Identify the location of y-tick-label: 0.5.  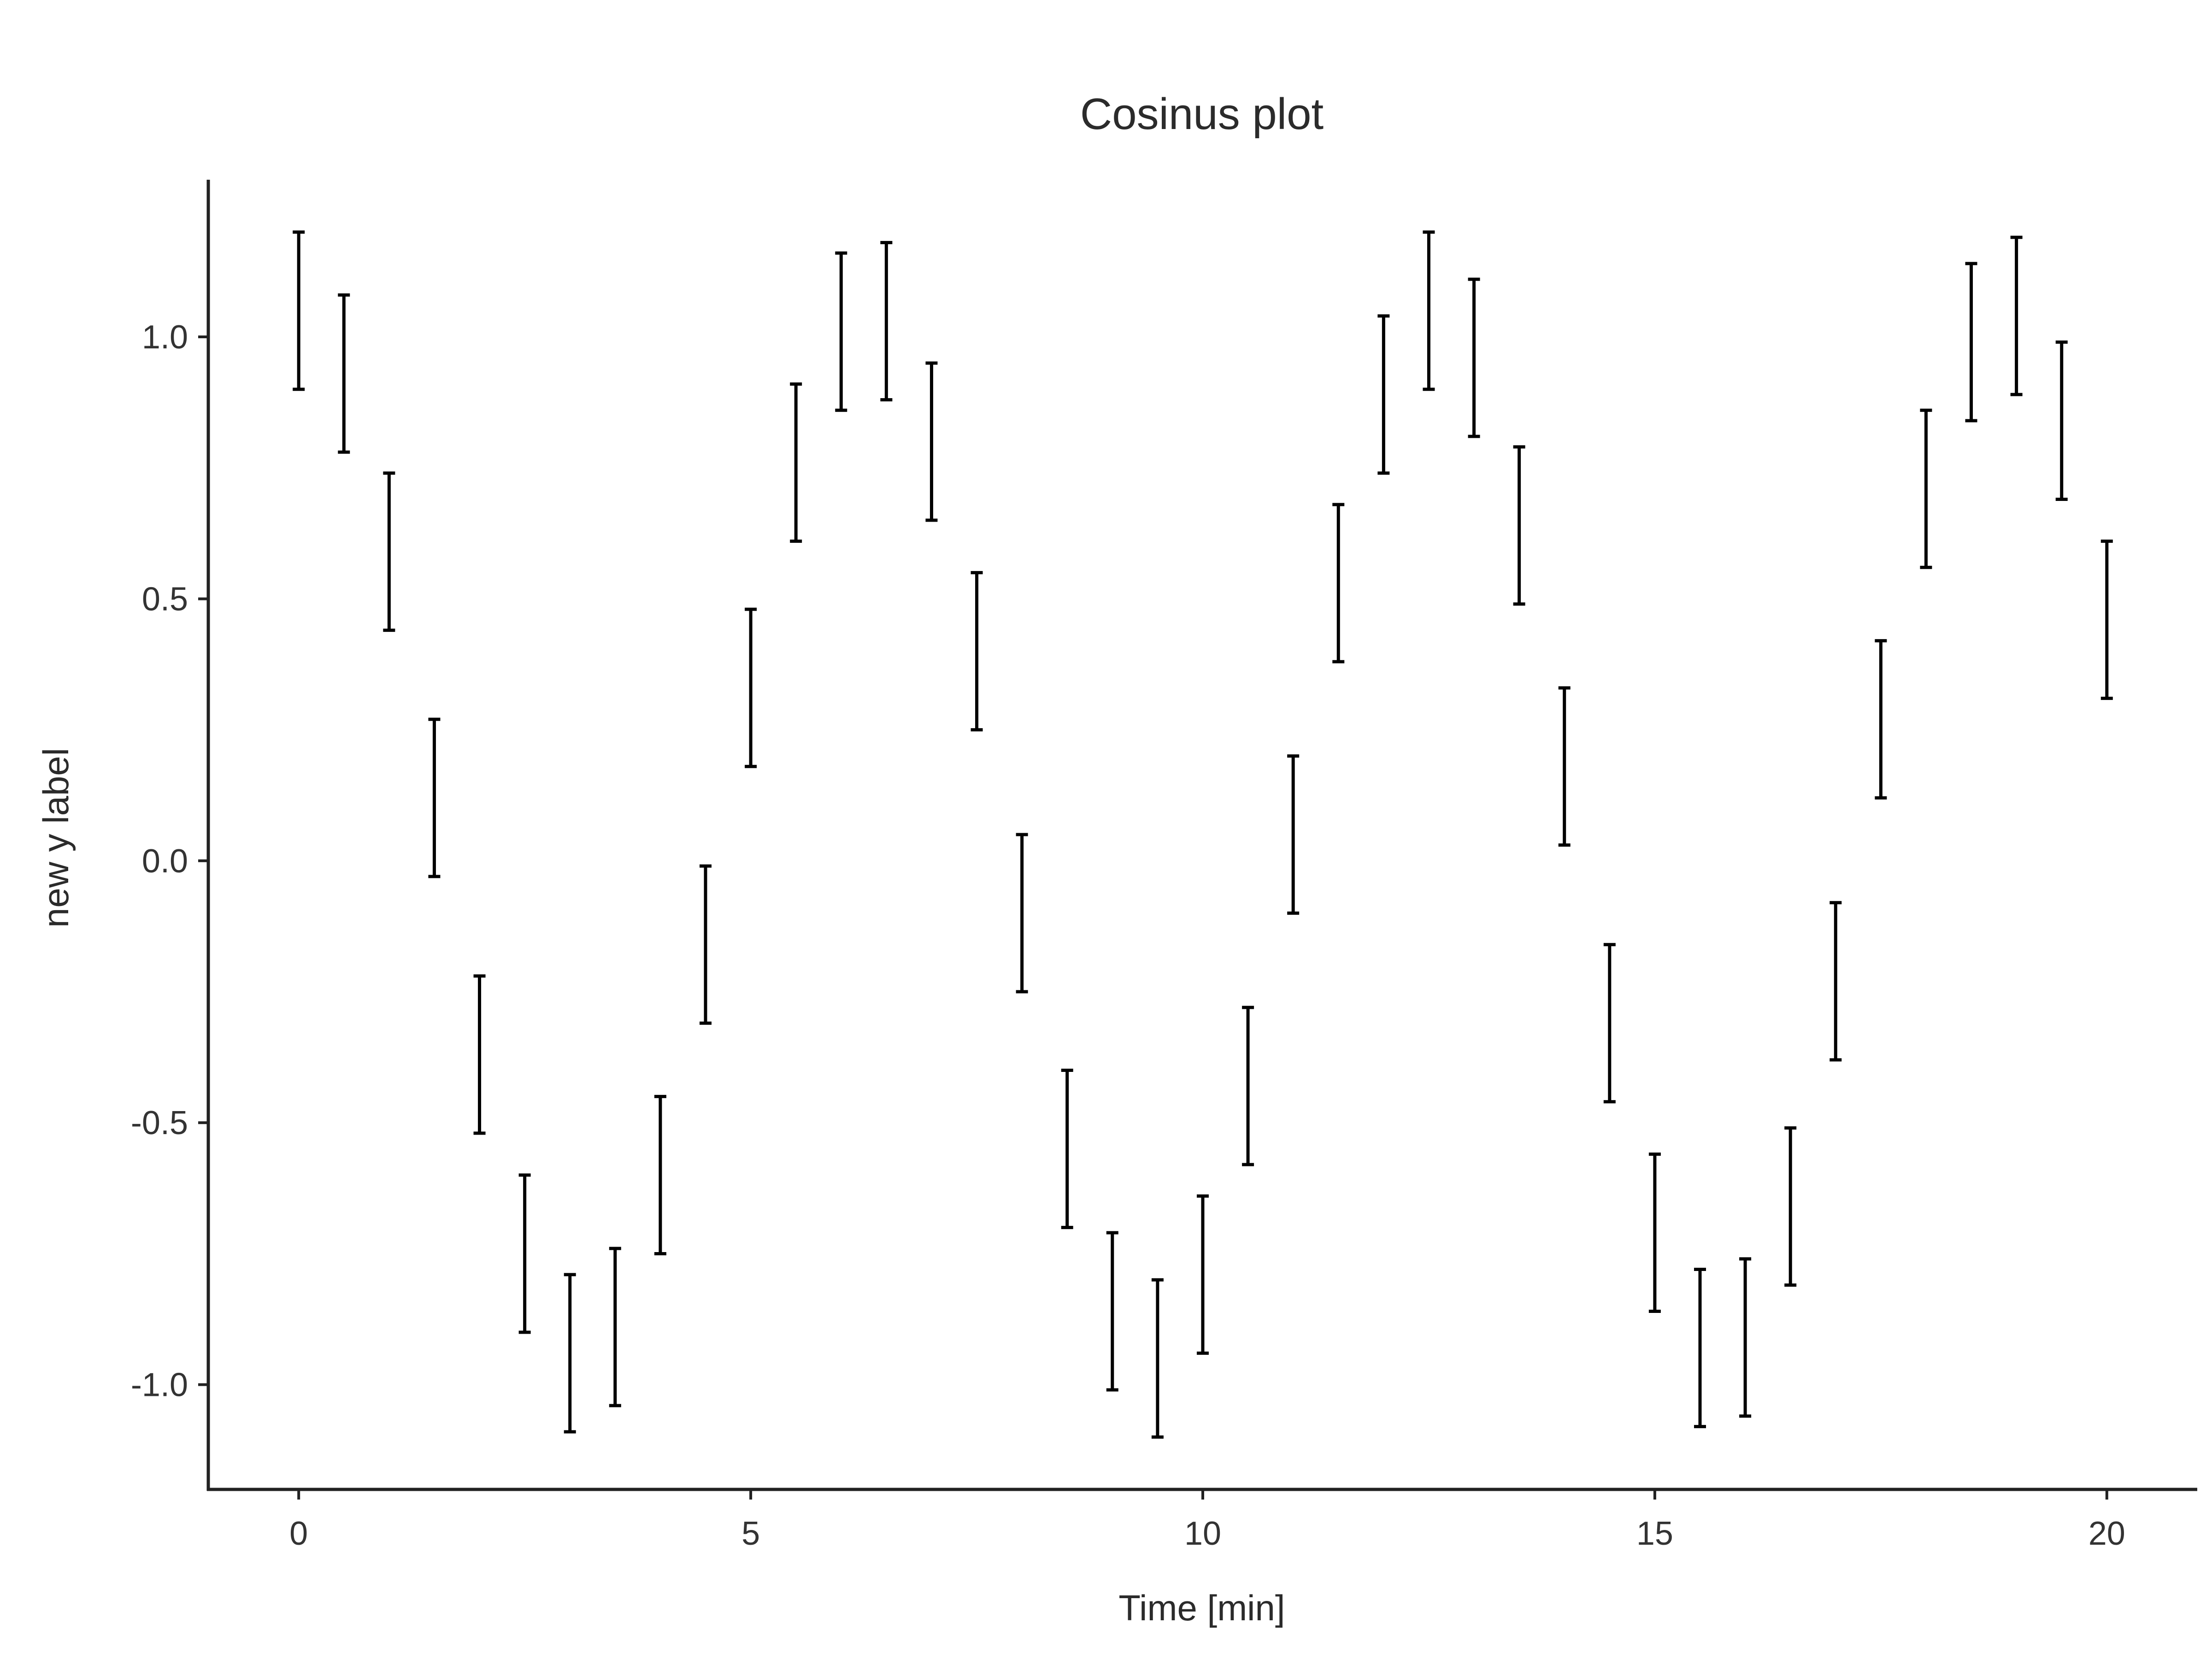
(165, 599).